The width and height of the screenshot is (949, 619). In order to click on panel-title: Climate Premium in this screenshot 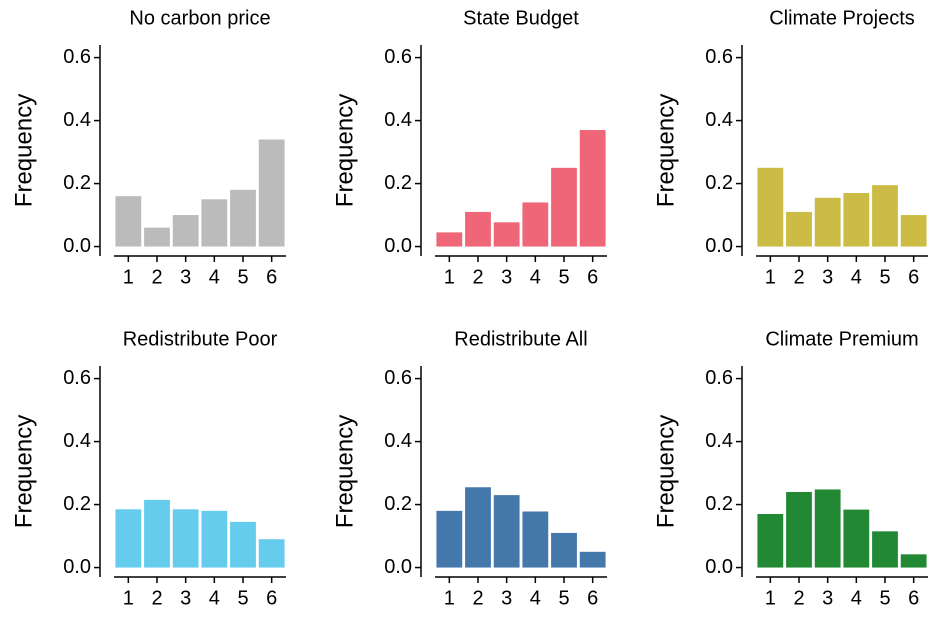, I will do `click(841, 339)`.